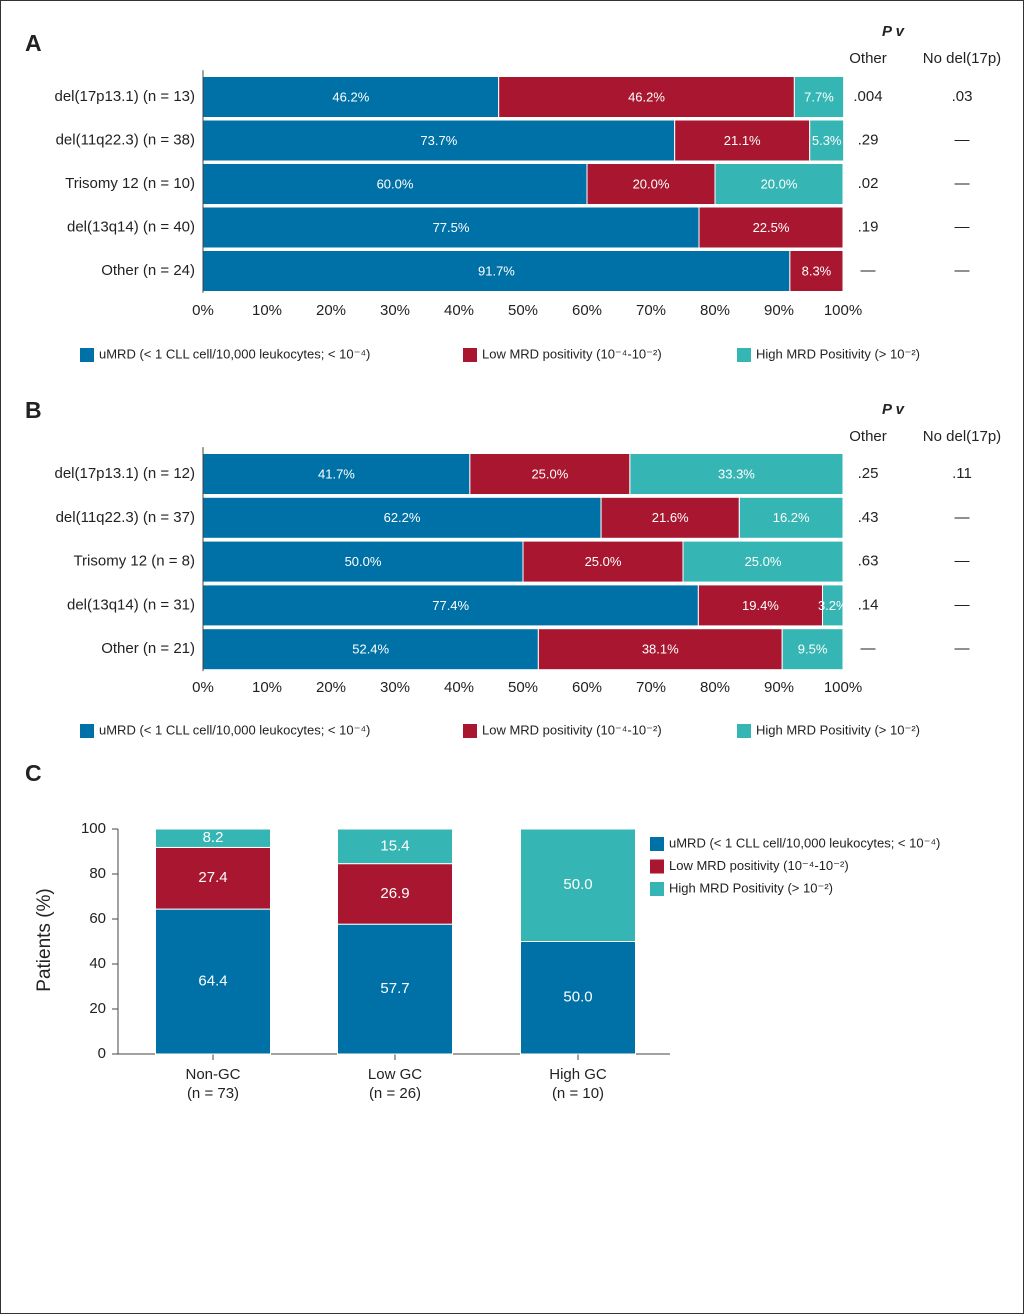 This screenshot has width=1024, height=1314. I want to click on p-value: .63, so click(868, 561).